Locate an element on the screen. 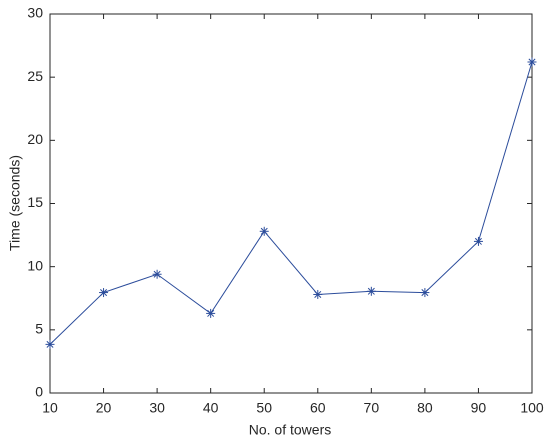 This screenshot has height=444, width=550. y-tick-label: 10 is located at coordinates (35, 265).